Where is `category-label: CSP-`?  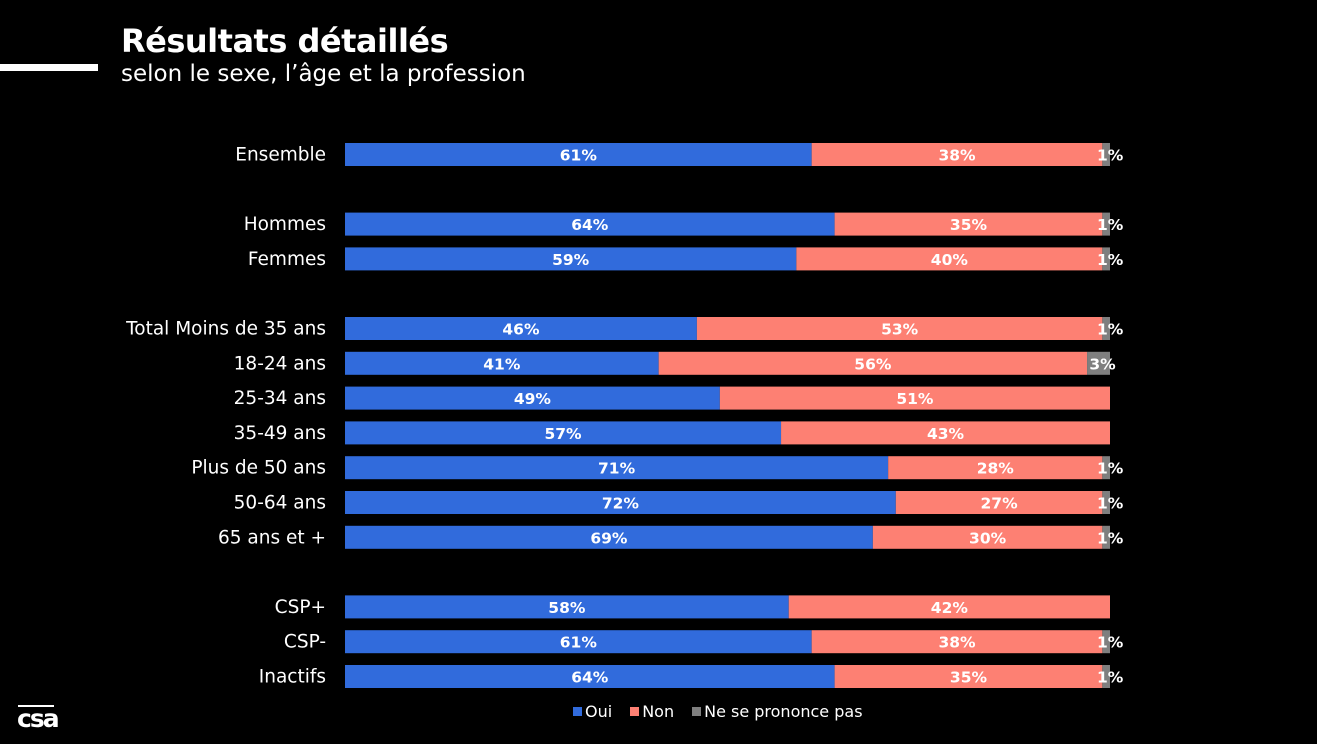
category-label: CSP- is located at coordinates (305, 642).